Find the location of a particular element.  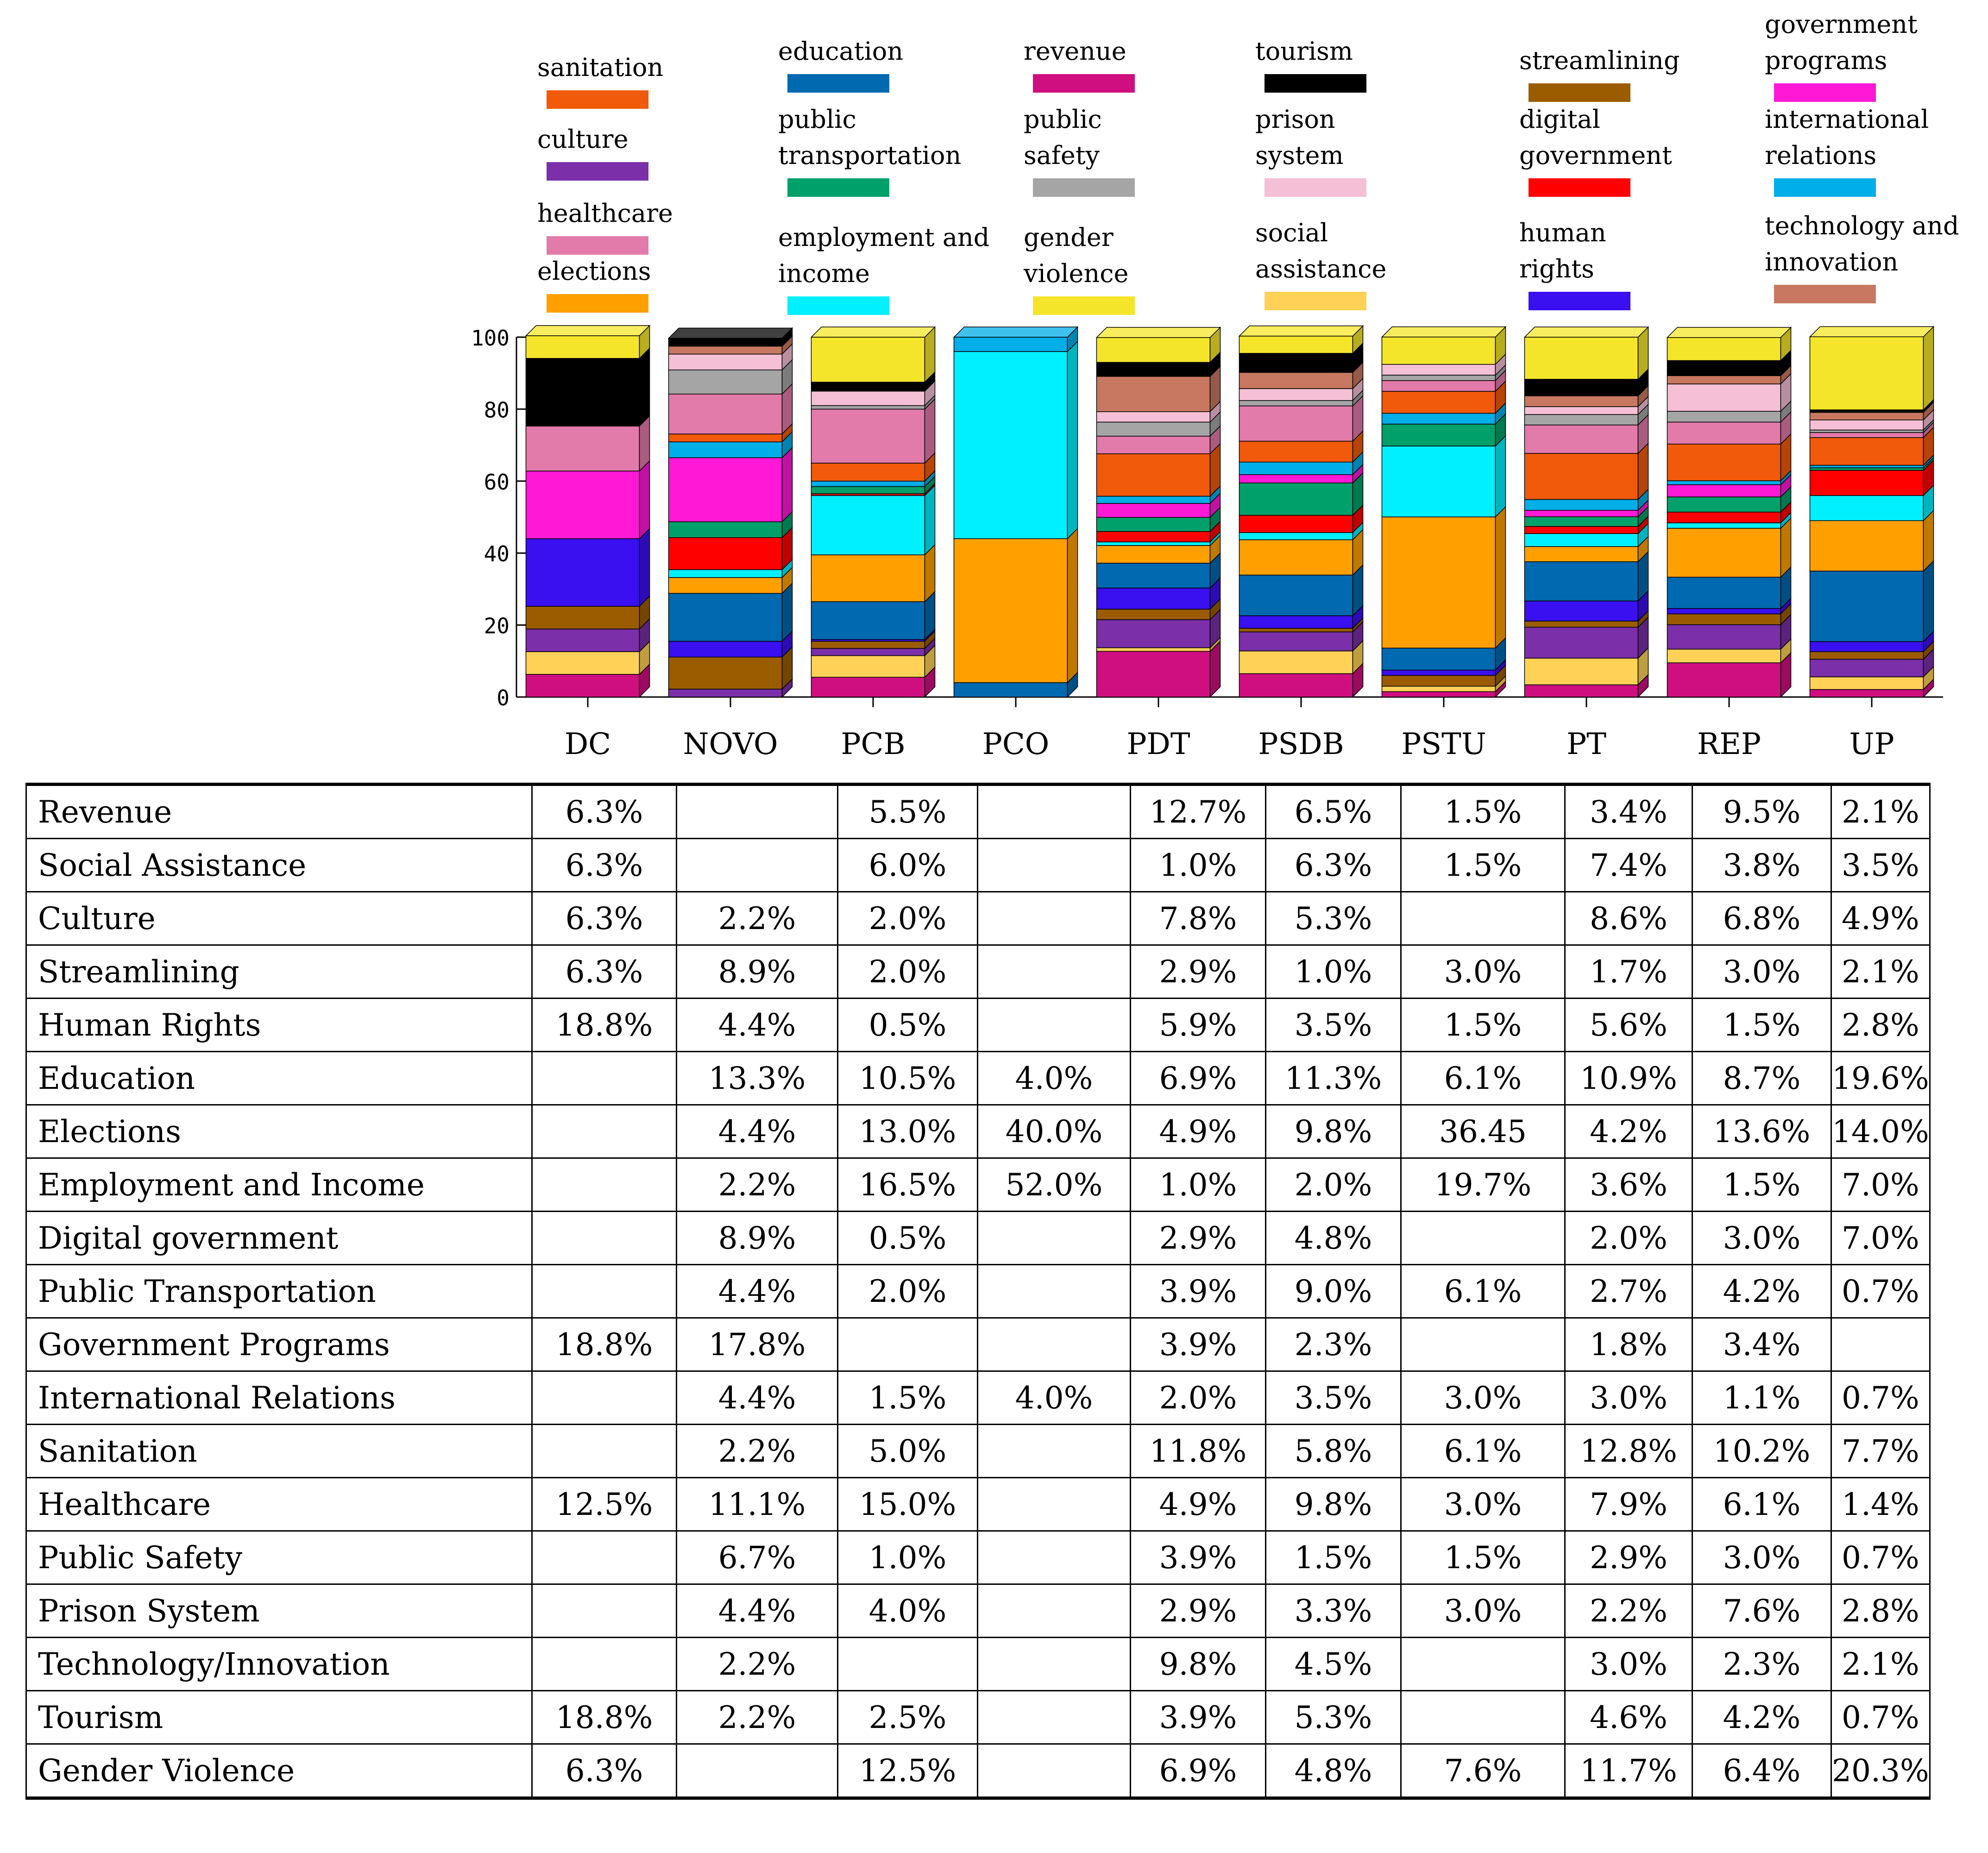

bar-segment-pdt-tourism is located at coordinates (1153, 370).